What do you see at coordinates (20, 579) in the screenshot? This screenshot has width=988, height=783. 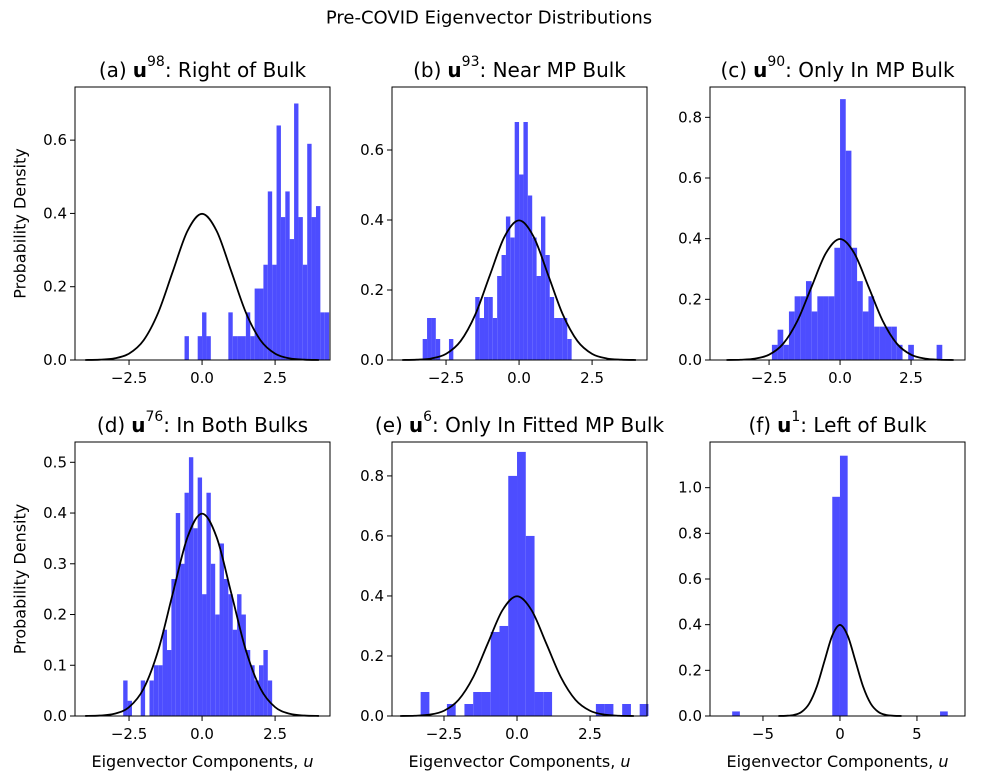 I see `y-axis-label: Probability Density` at bounding box center [20, 579].